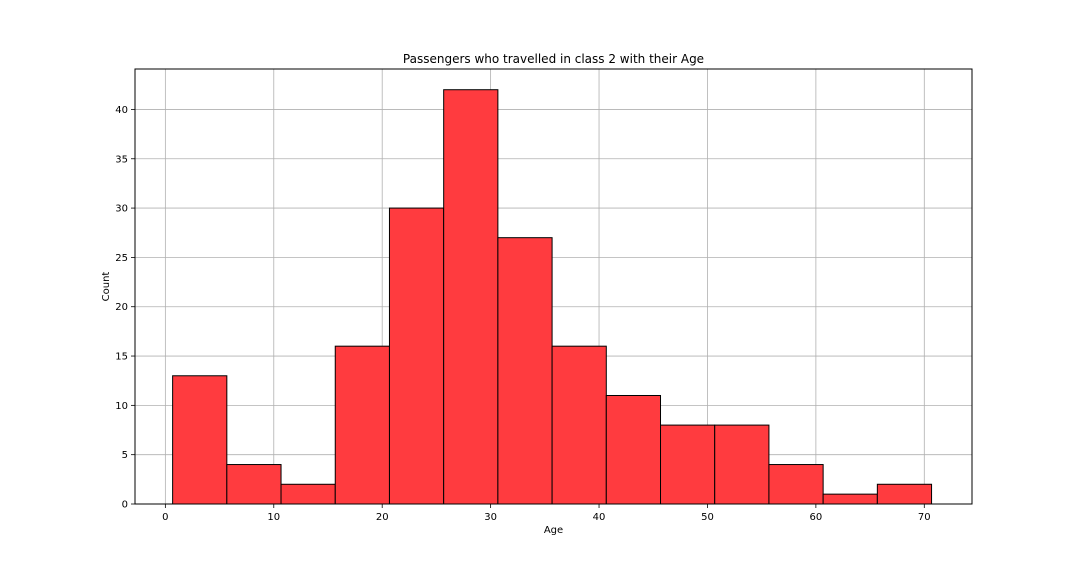 Image resolution: width=1080 pixels, height=576 pixels. I want to click on y-tick-label: 30, so click(121, 209).